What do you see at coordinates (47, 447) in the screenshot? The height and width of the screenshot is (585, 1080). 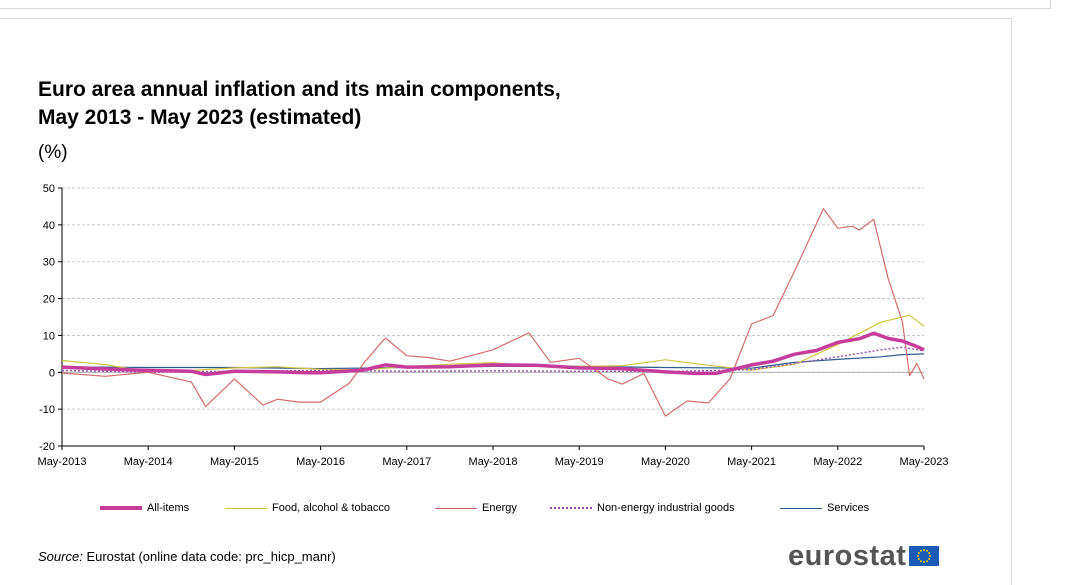 I see `y-tick-label: -20` at bounding box center [47, 447].